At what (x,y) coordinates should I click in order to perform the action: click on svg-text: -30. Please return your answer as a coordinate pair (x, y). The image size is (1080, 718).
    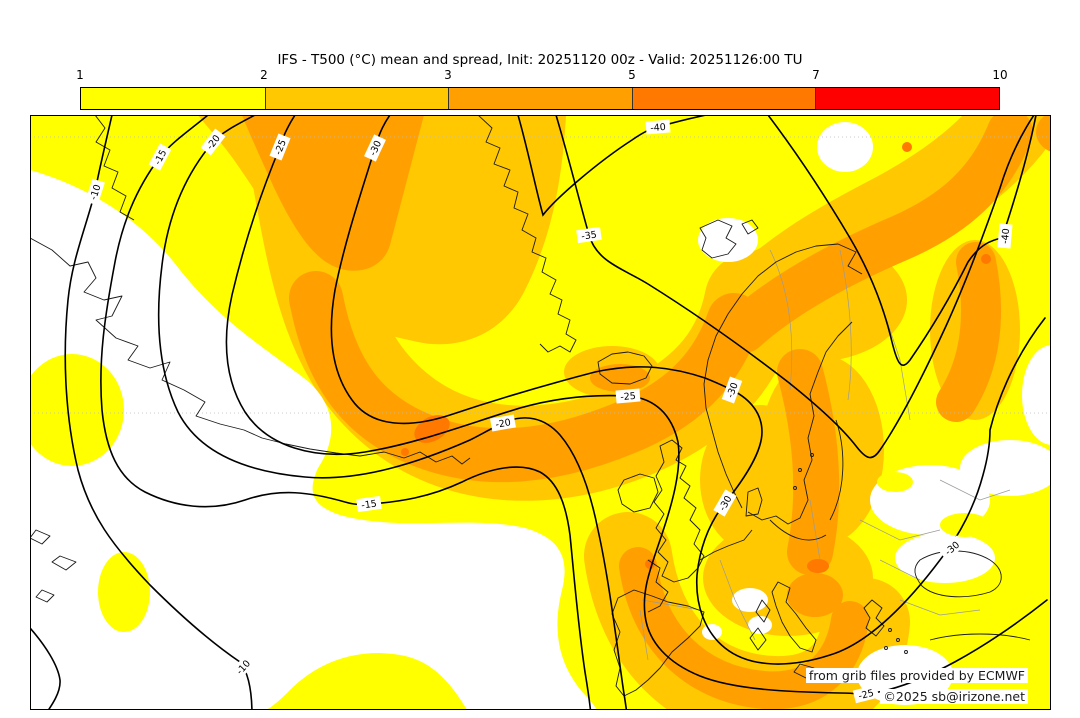
    Looking at the image, I should click on (733, 390).